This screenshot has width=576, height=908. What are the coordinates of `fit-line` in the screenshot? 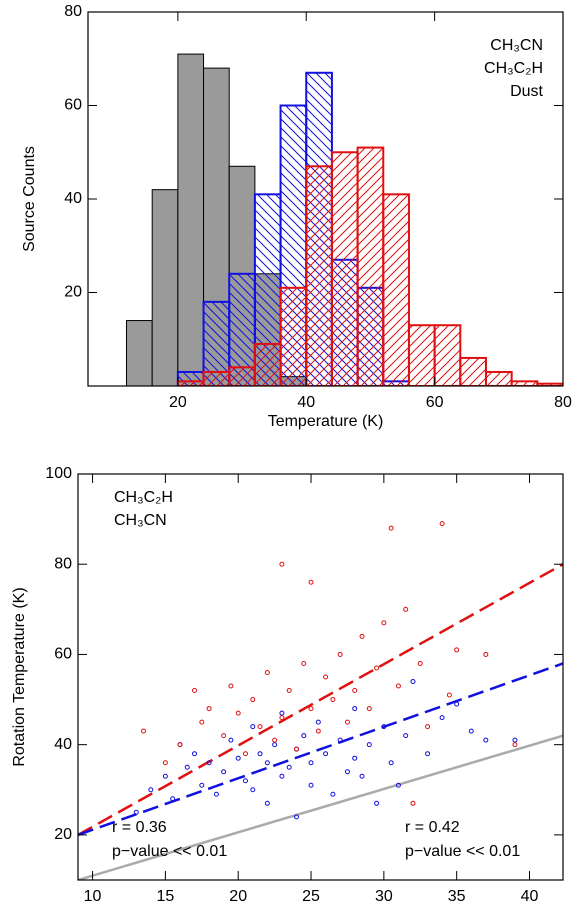 It's located at (320, 807).